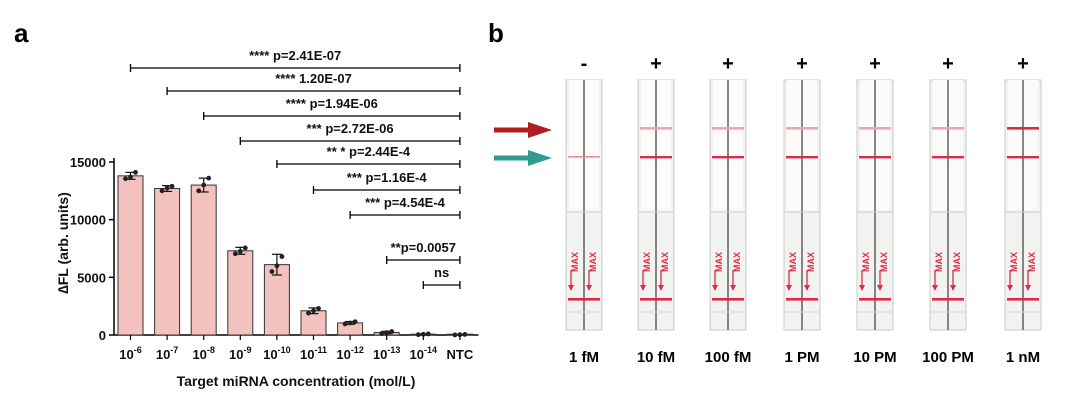 The height and width of the screenshot is (402, 1080). What do you see at coordinates (276, 353) in the screenshot?
I see `x-tick-label: 10⁻¹⁰` at bounding box center [276, 353].